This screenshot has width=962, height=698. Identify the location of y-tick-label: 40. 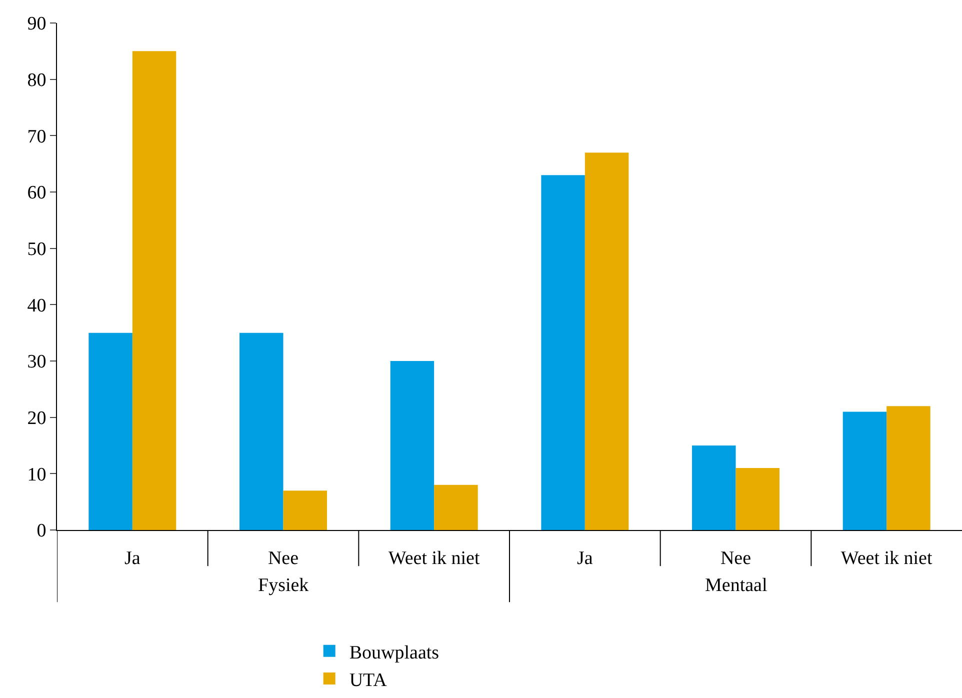
(36, 305).